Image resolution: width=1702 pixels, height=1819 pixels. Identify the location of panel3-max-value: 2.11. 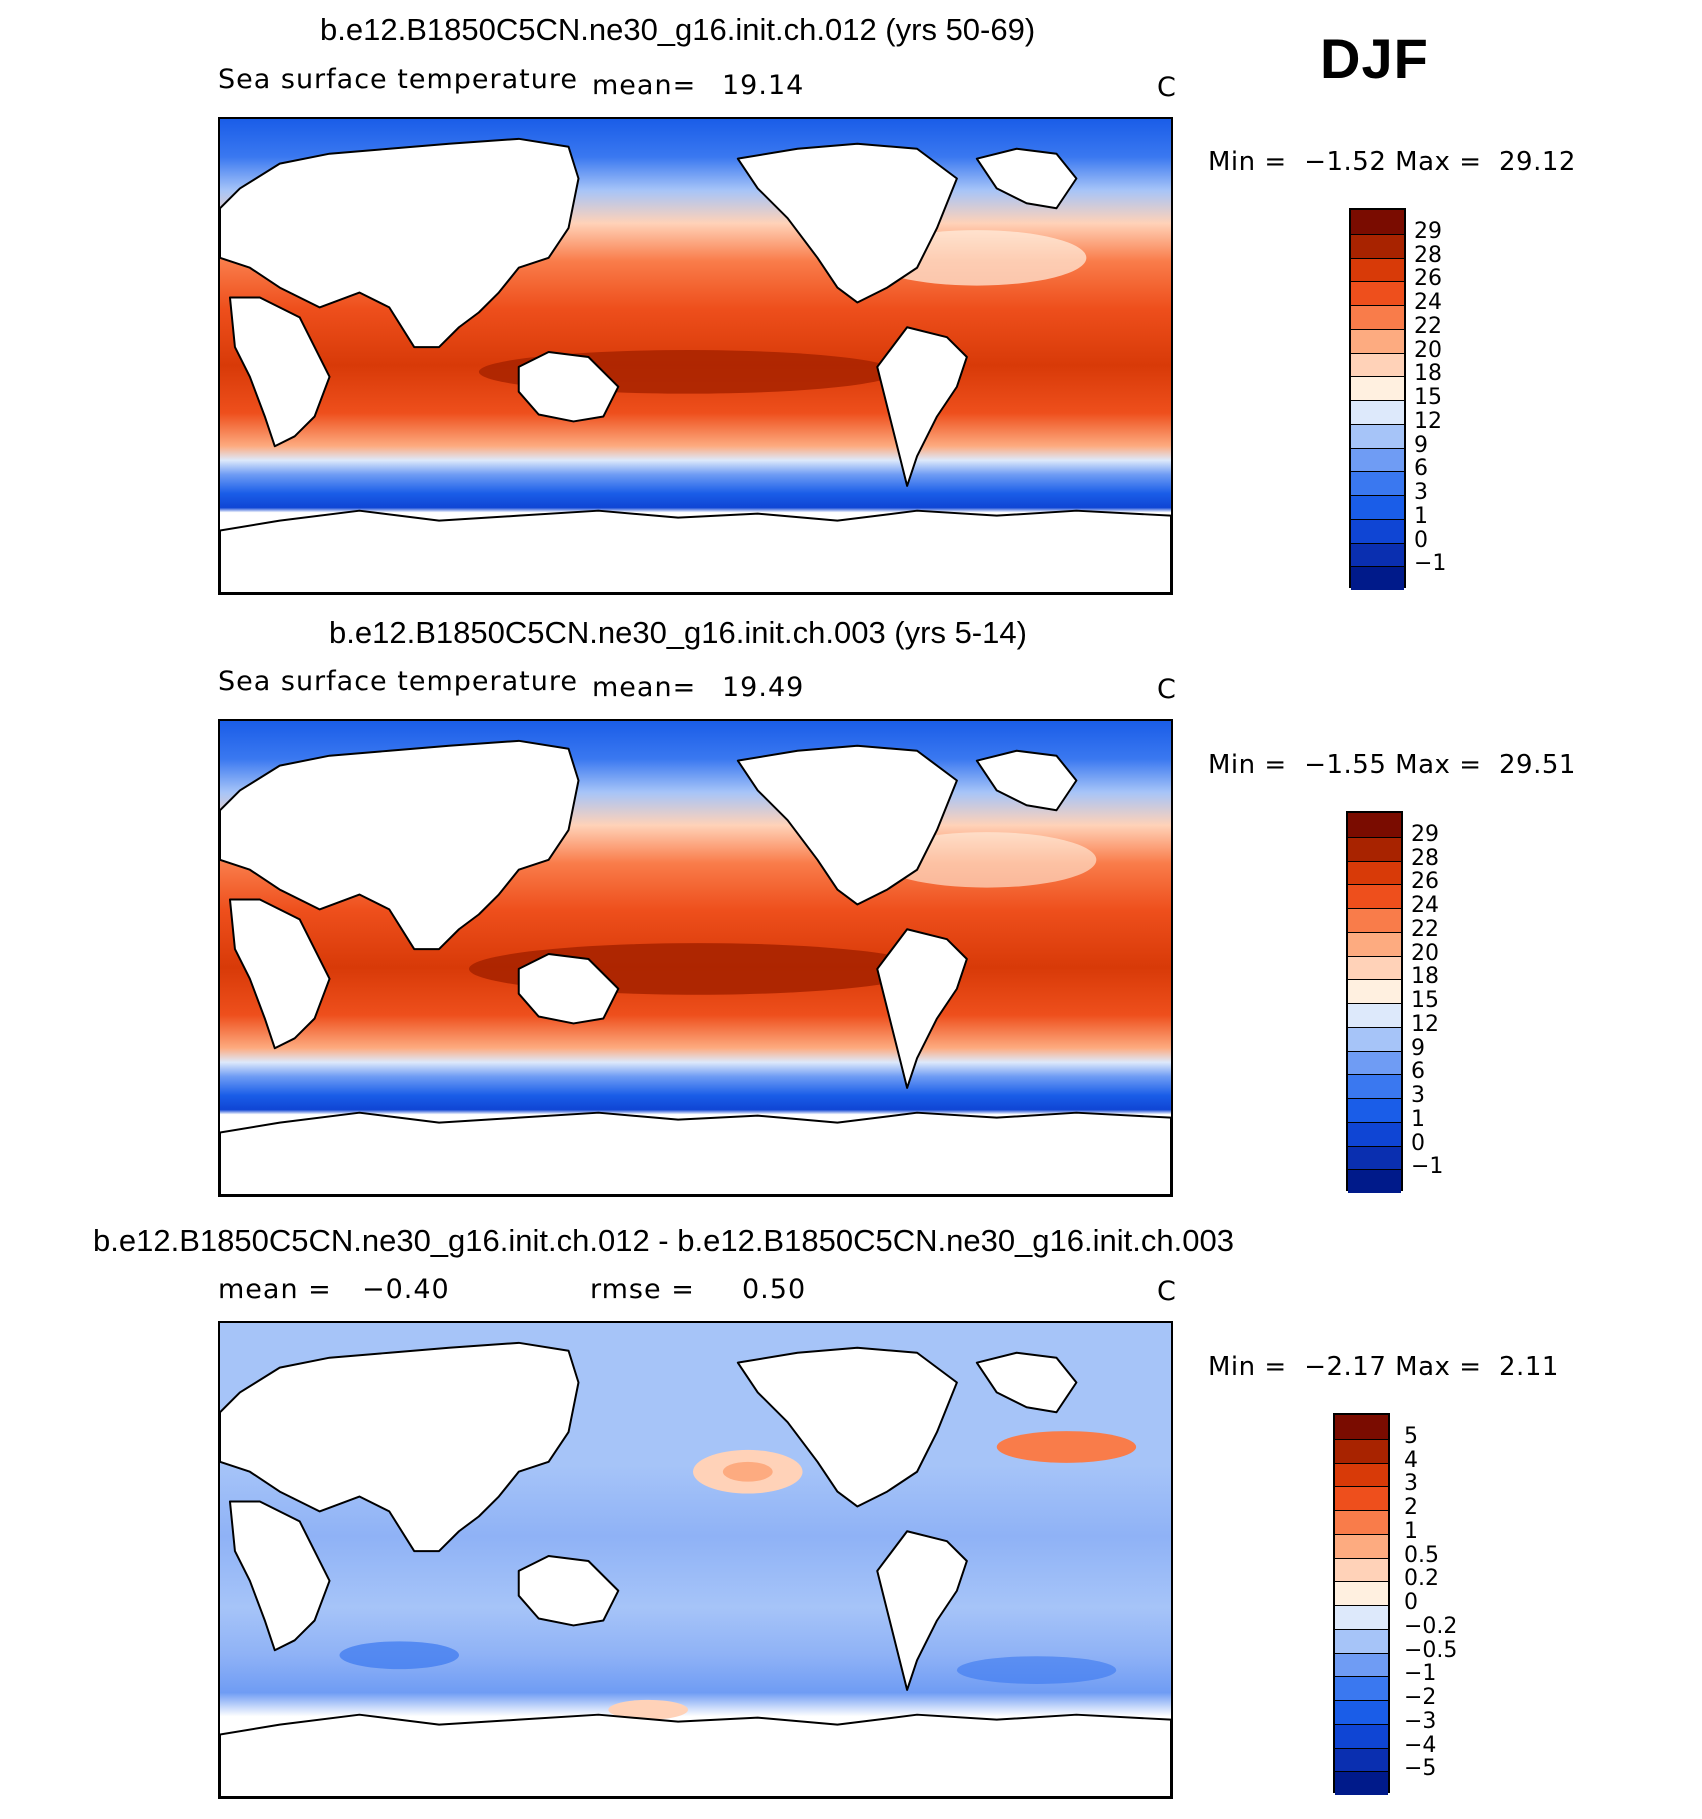
(1529, 1367).